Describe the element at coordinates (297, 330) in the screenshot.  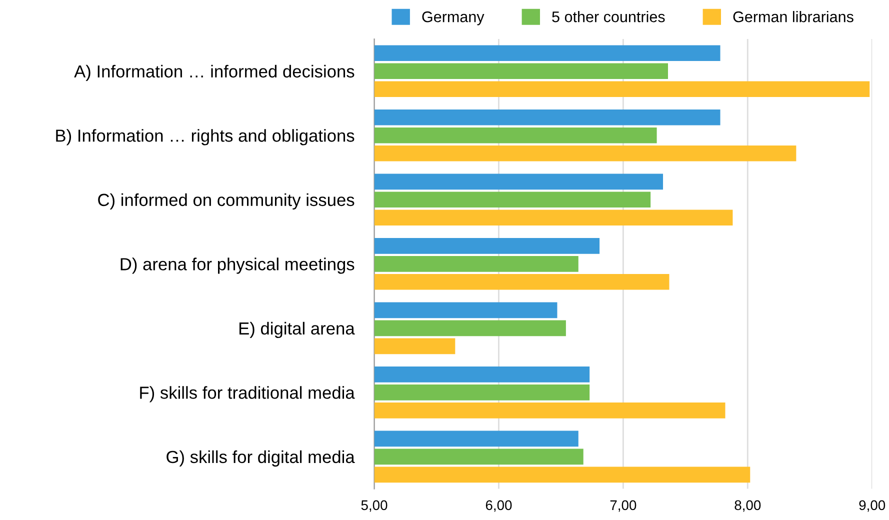
I see `y-tick-label: E) digital arena` at that location.